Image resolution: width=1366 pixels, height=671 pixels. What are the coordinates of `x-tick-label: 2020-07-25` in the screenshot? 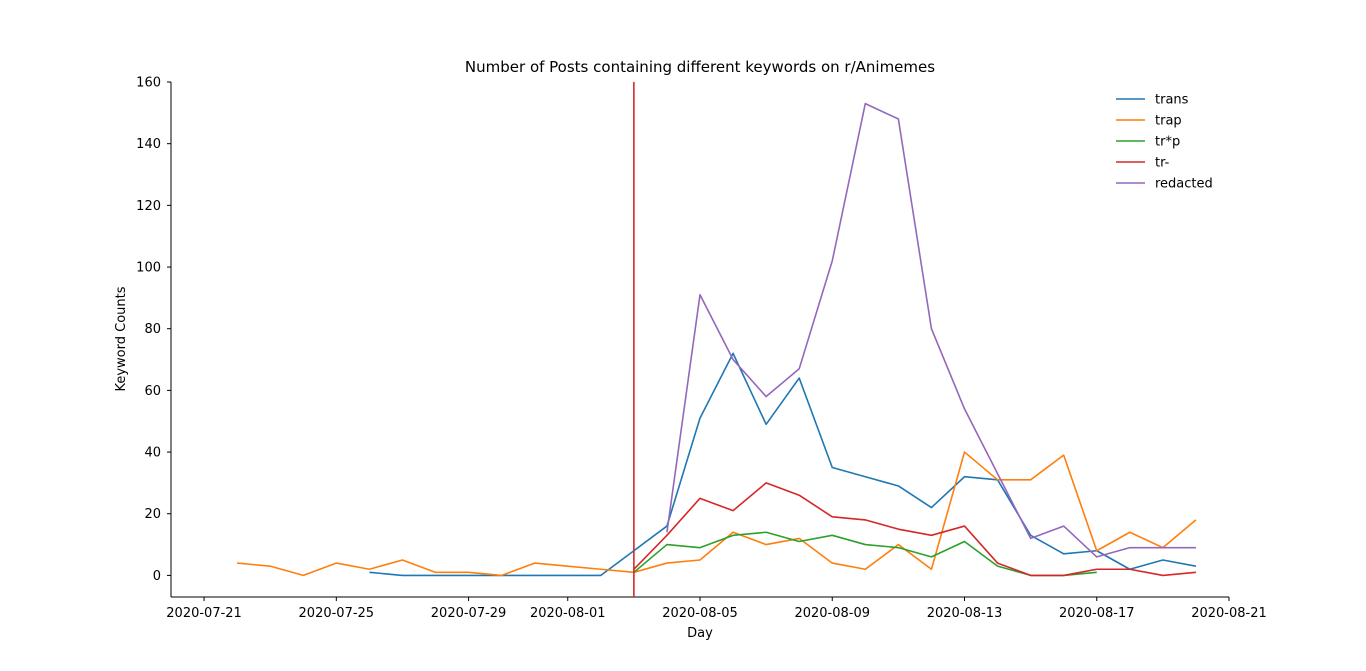 It's located at (337, 613).